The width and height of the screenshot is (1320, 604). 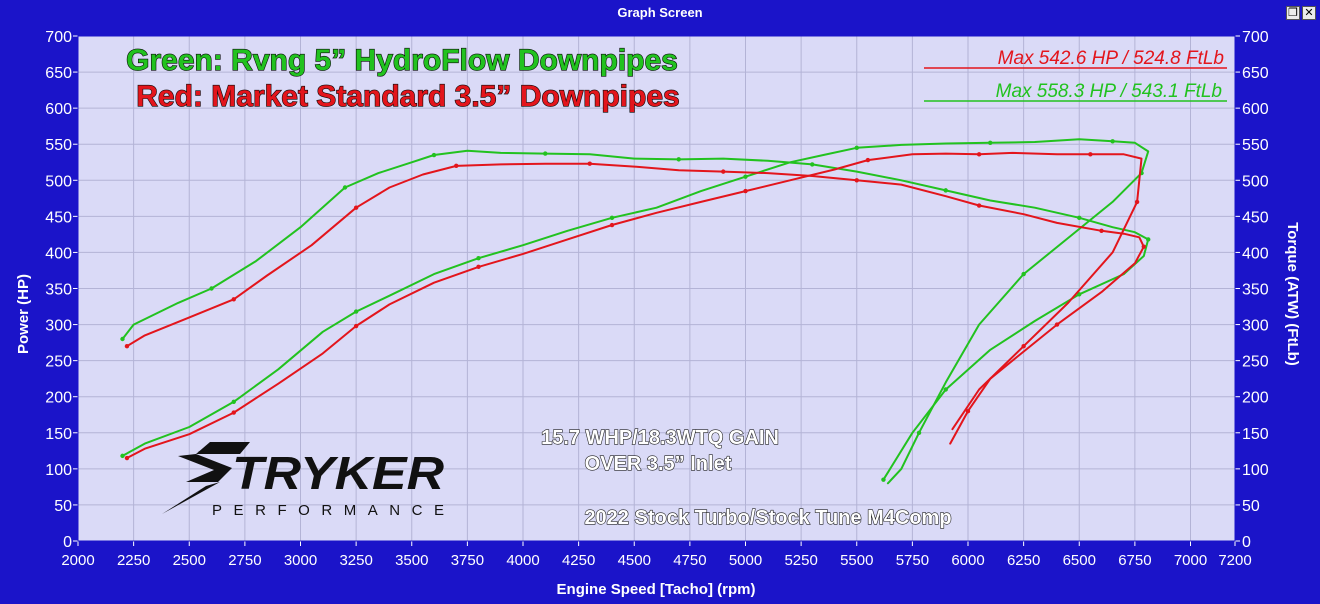 What do you see at coordinates (1255, 109) in the screenshot?
I see `y2-tick-label: 600` at bounding box center [1255, 109].